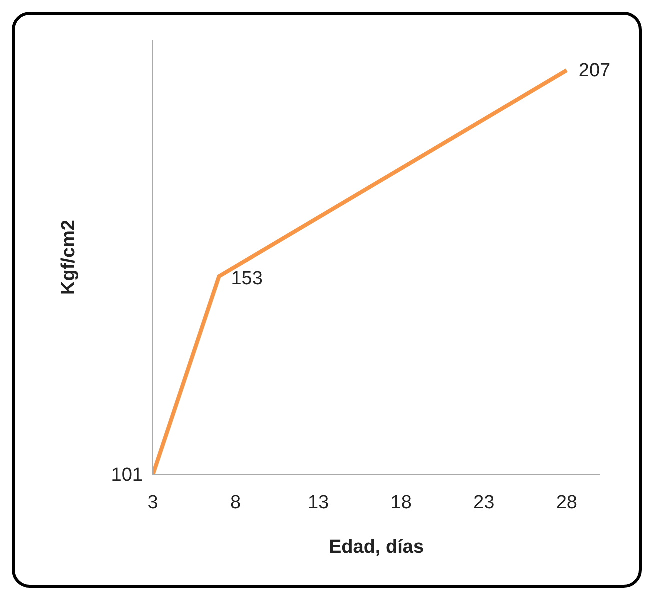 This screenshot has height=603, width=656. What do you see at coordinates (376, 547) in the screenshot?
I see `x-axis-title: Edad, días` at bounding box center [376, 547].